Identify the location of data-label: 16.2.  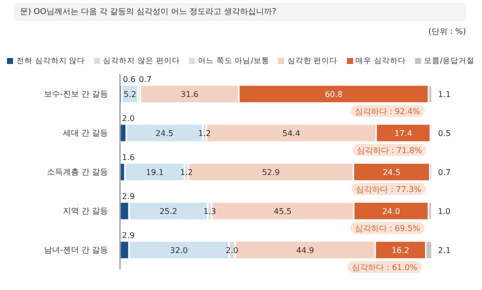
(401, 250).